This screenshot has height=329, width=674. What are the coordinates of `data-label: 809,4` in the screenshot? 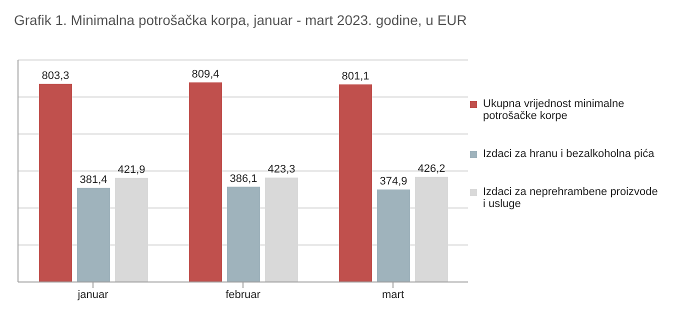 It's located at (206, 74).